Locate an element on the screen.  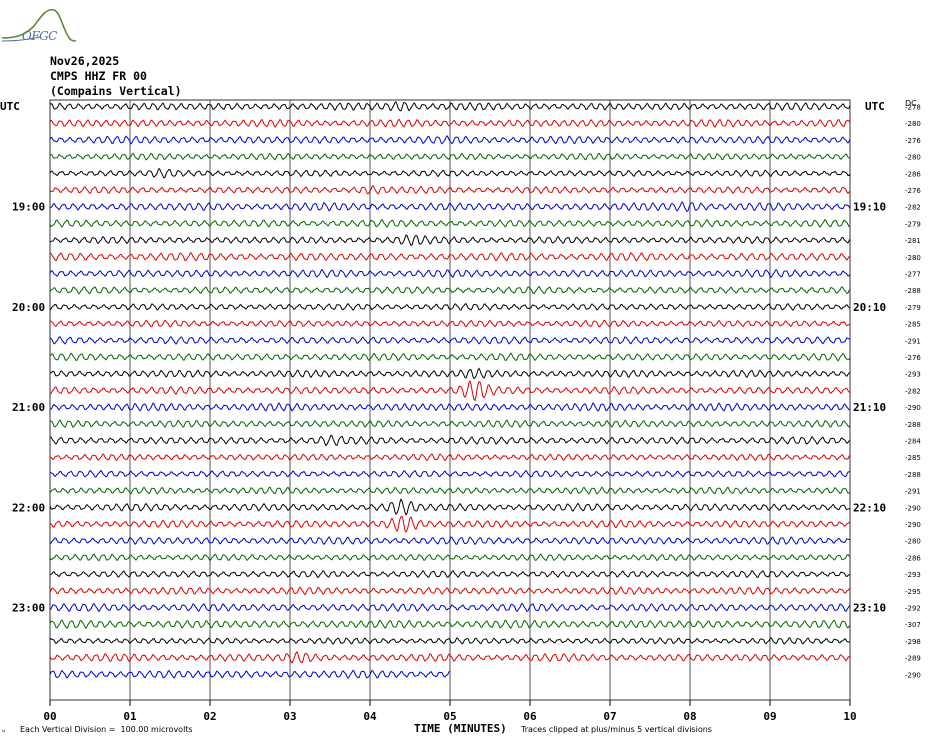
x-tick-label: 01 is located at coordinates (130, 716).